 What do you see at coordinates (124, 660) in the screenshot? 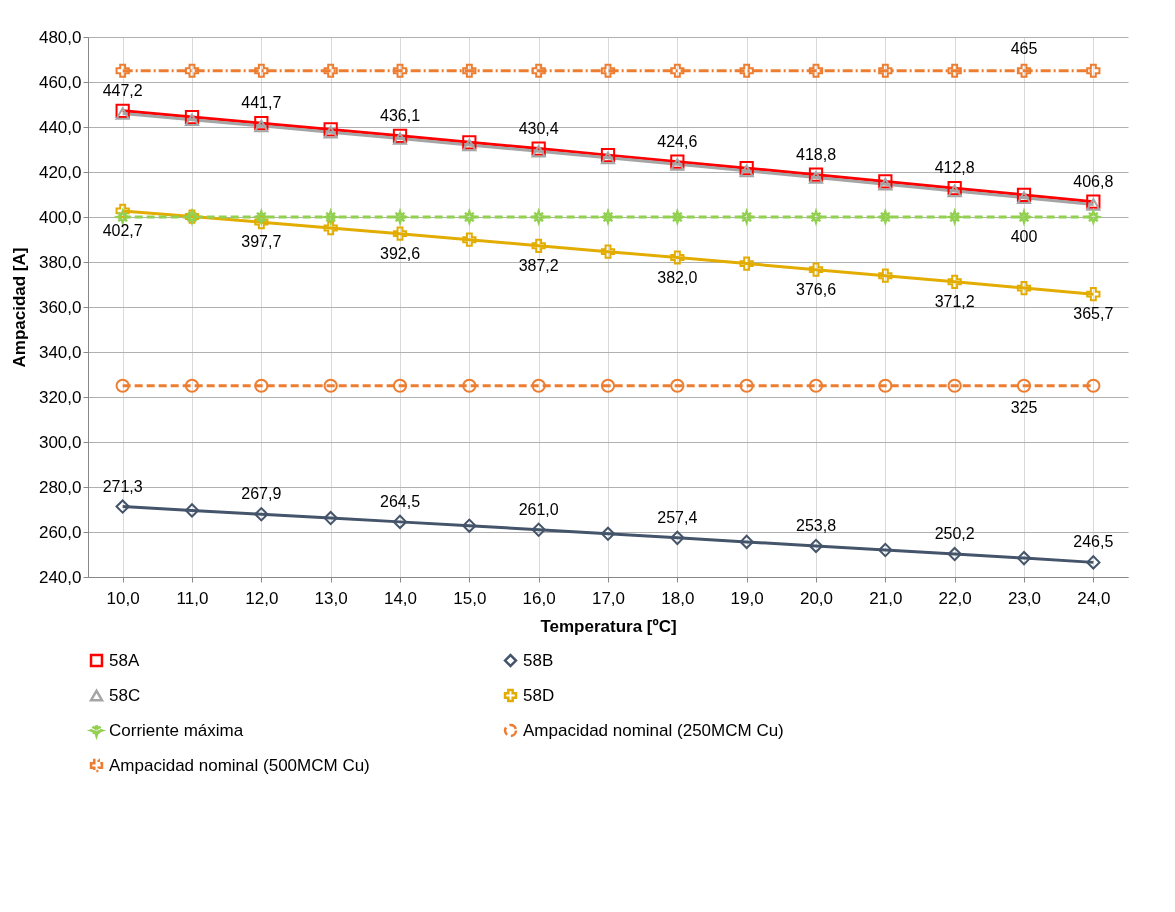
I see `legend-label: 58A` at bounding box center [124, 660].